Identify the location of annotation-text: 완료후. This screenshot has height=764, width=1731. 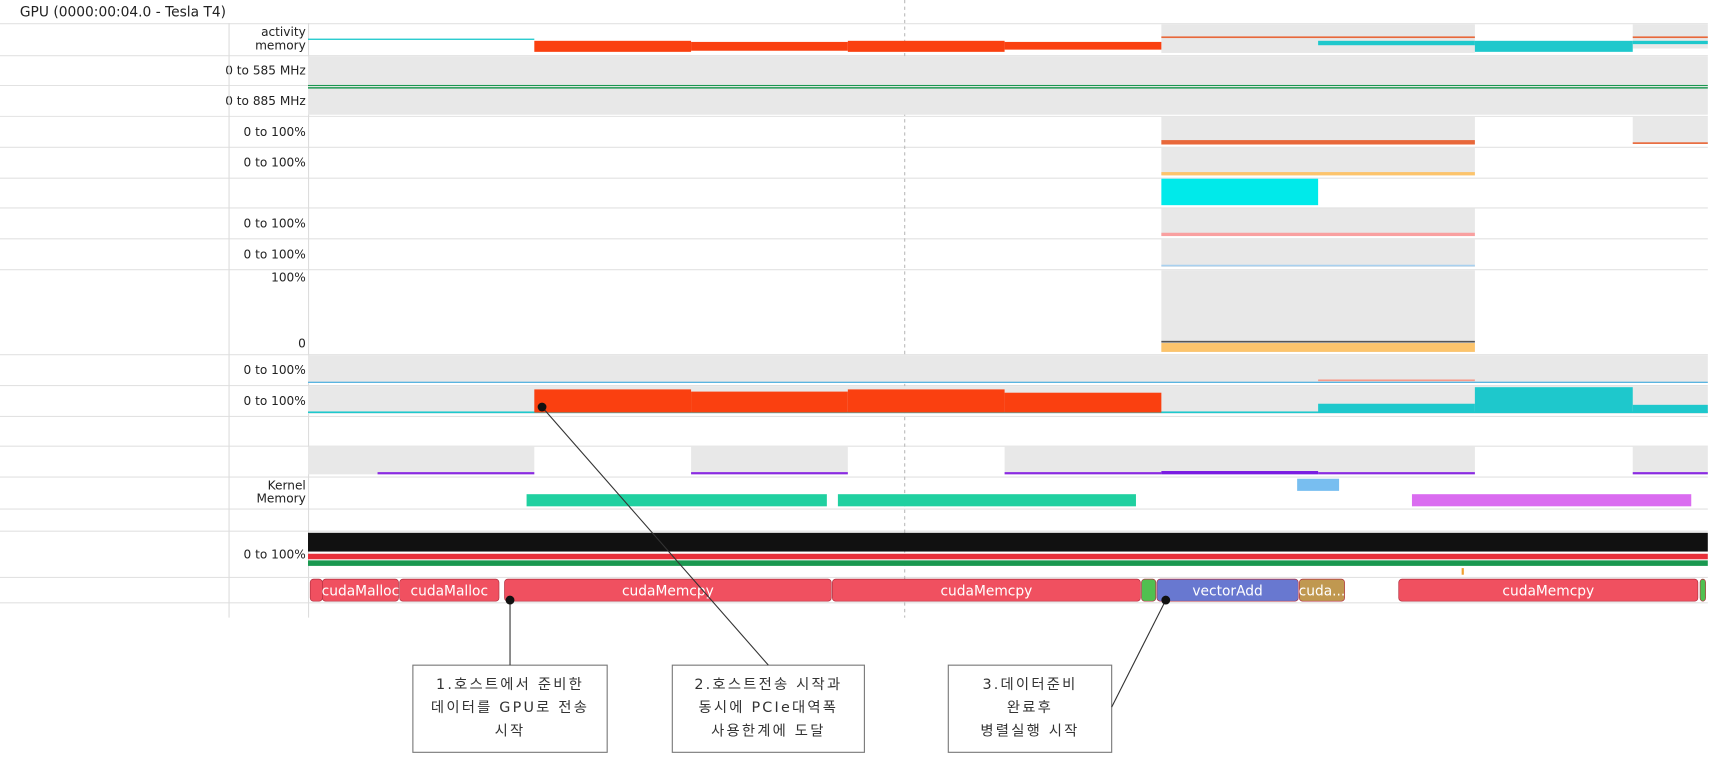
(1030, 707).